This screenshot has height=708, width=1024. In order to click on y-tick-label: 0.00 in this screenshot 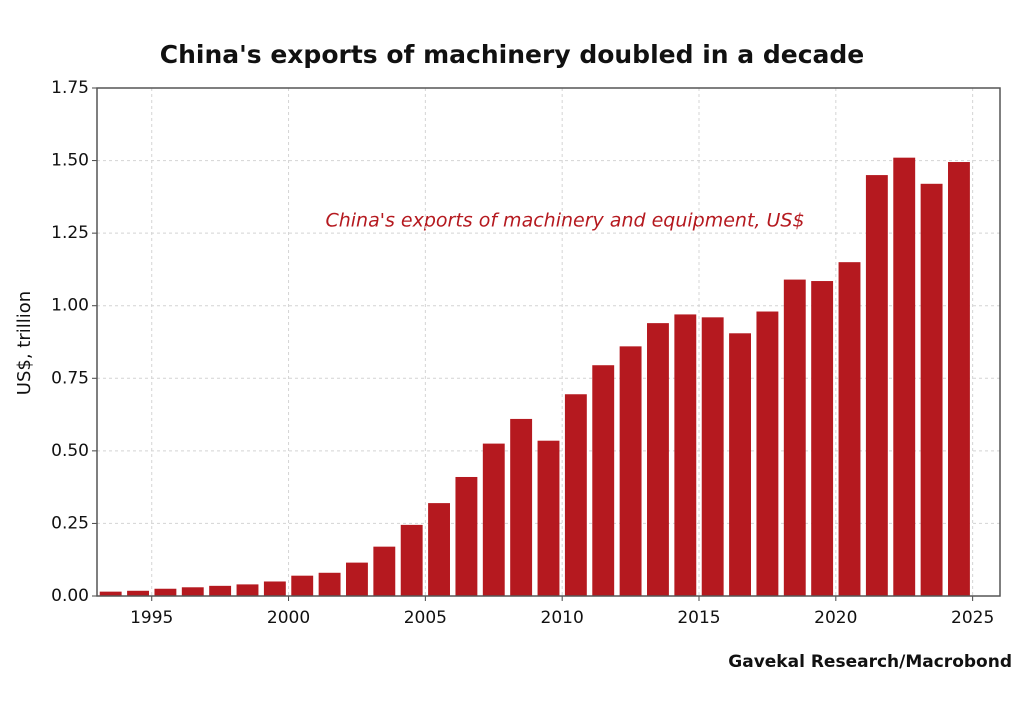, I will do `click(70, 596)`.